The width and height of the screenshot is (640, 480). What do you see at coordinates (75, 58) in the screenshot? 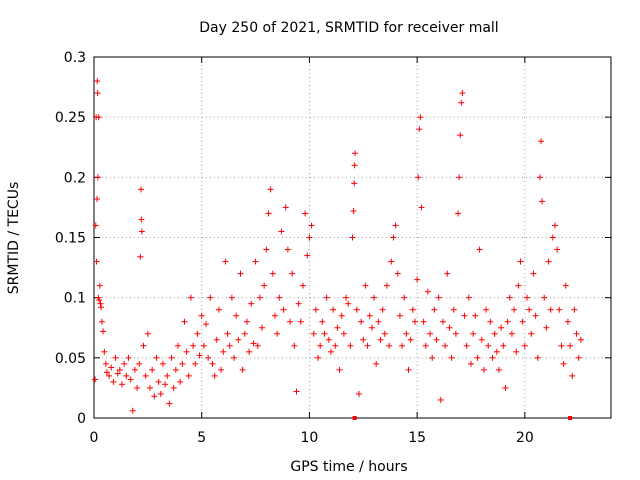
I see `y-tick-label: 0.3` at bounding box center [75, 58].